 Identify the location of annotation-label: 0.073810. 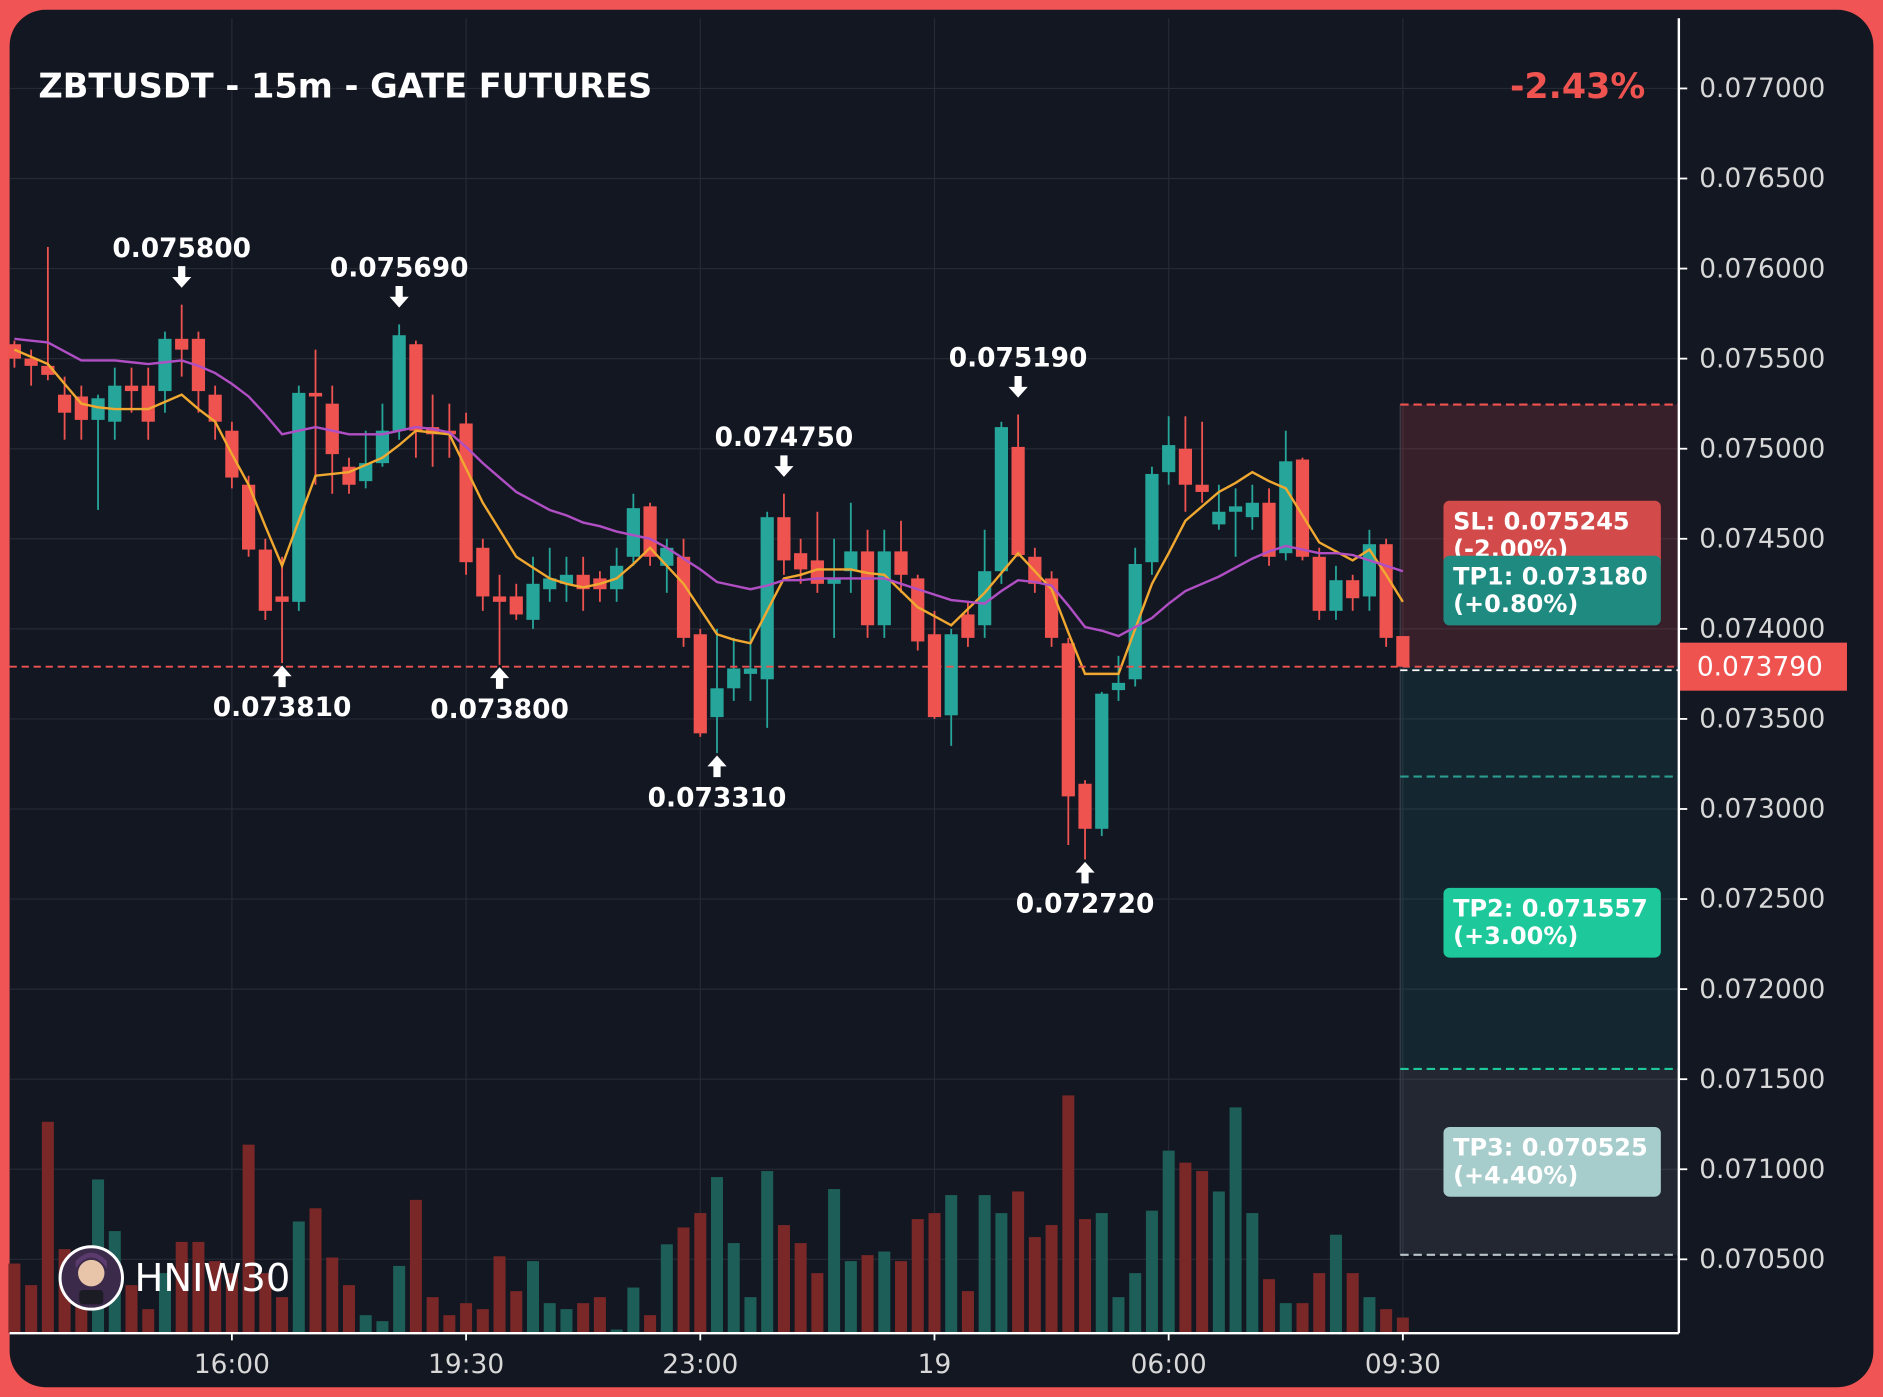
(282, 707).